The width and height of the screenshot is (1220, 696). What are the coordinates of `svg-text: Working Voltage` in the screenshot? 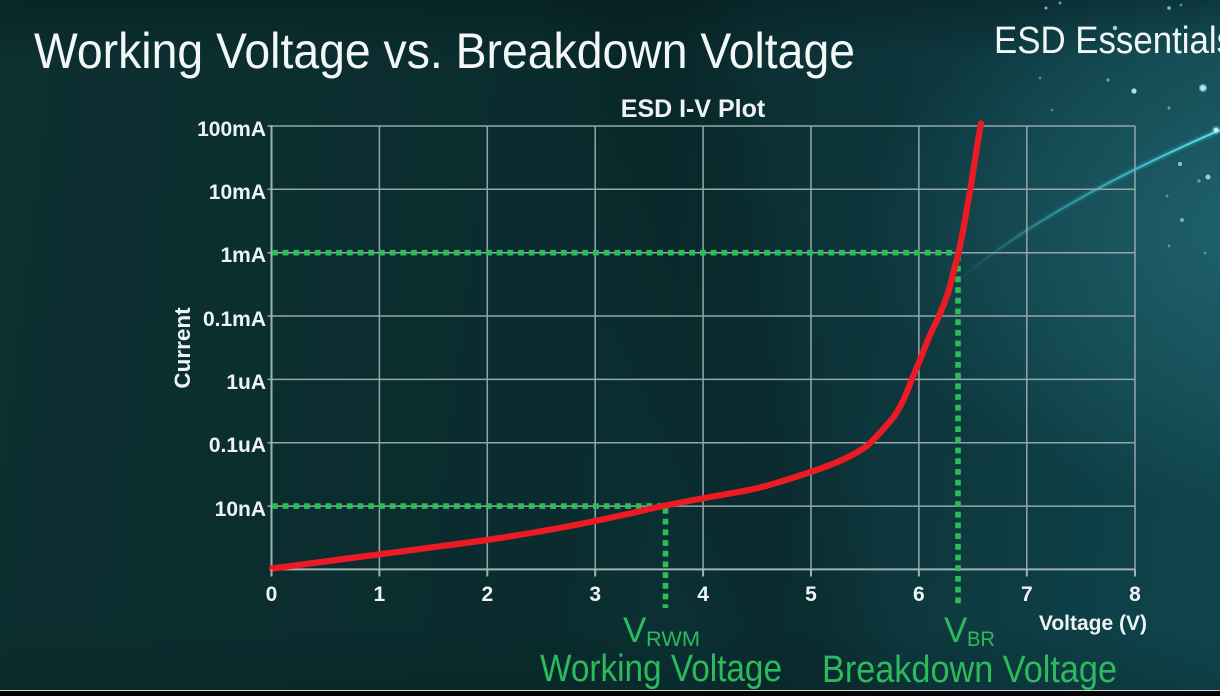 It's located at (661, 669).